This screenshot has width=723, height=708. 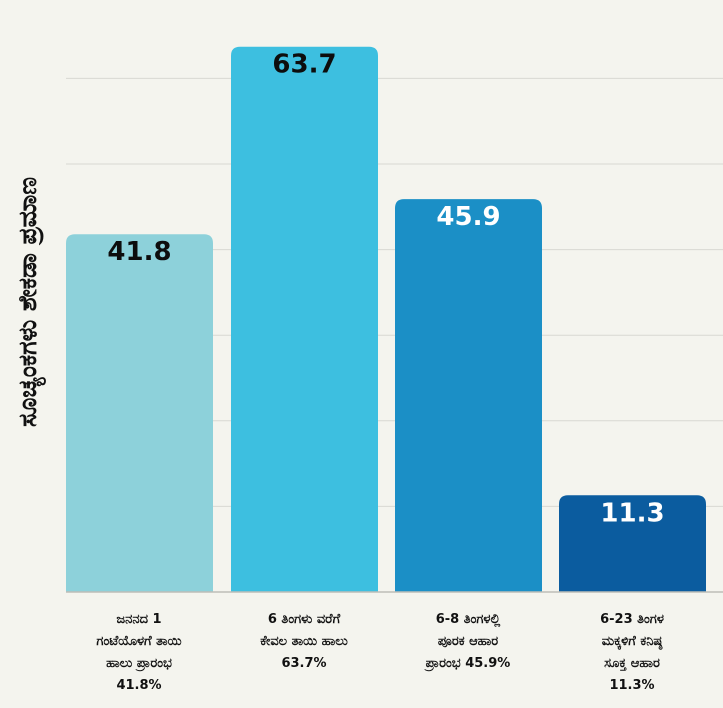 I want to click on category-label-line: ಗಂಟೆಯೊಳಗೆ ತಾಯಿ, so click(x=139, y=641).